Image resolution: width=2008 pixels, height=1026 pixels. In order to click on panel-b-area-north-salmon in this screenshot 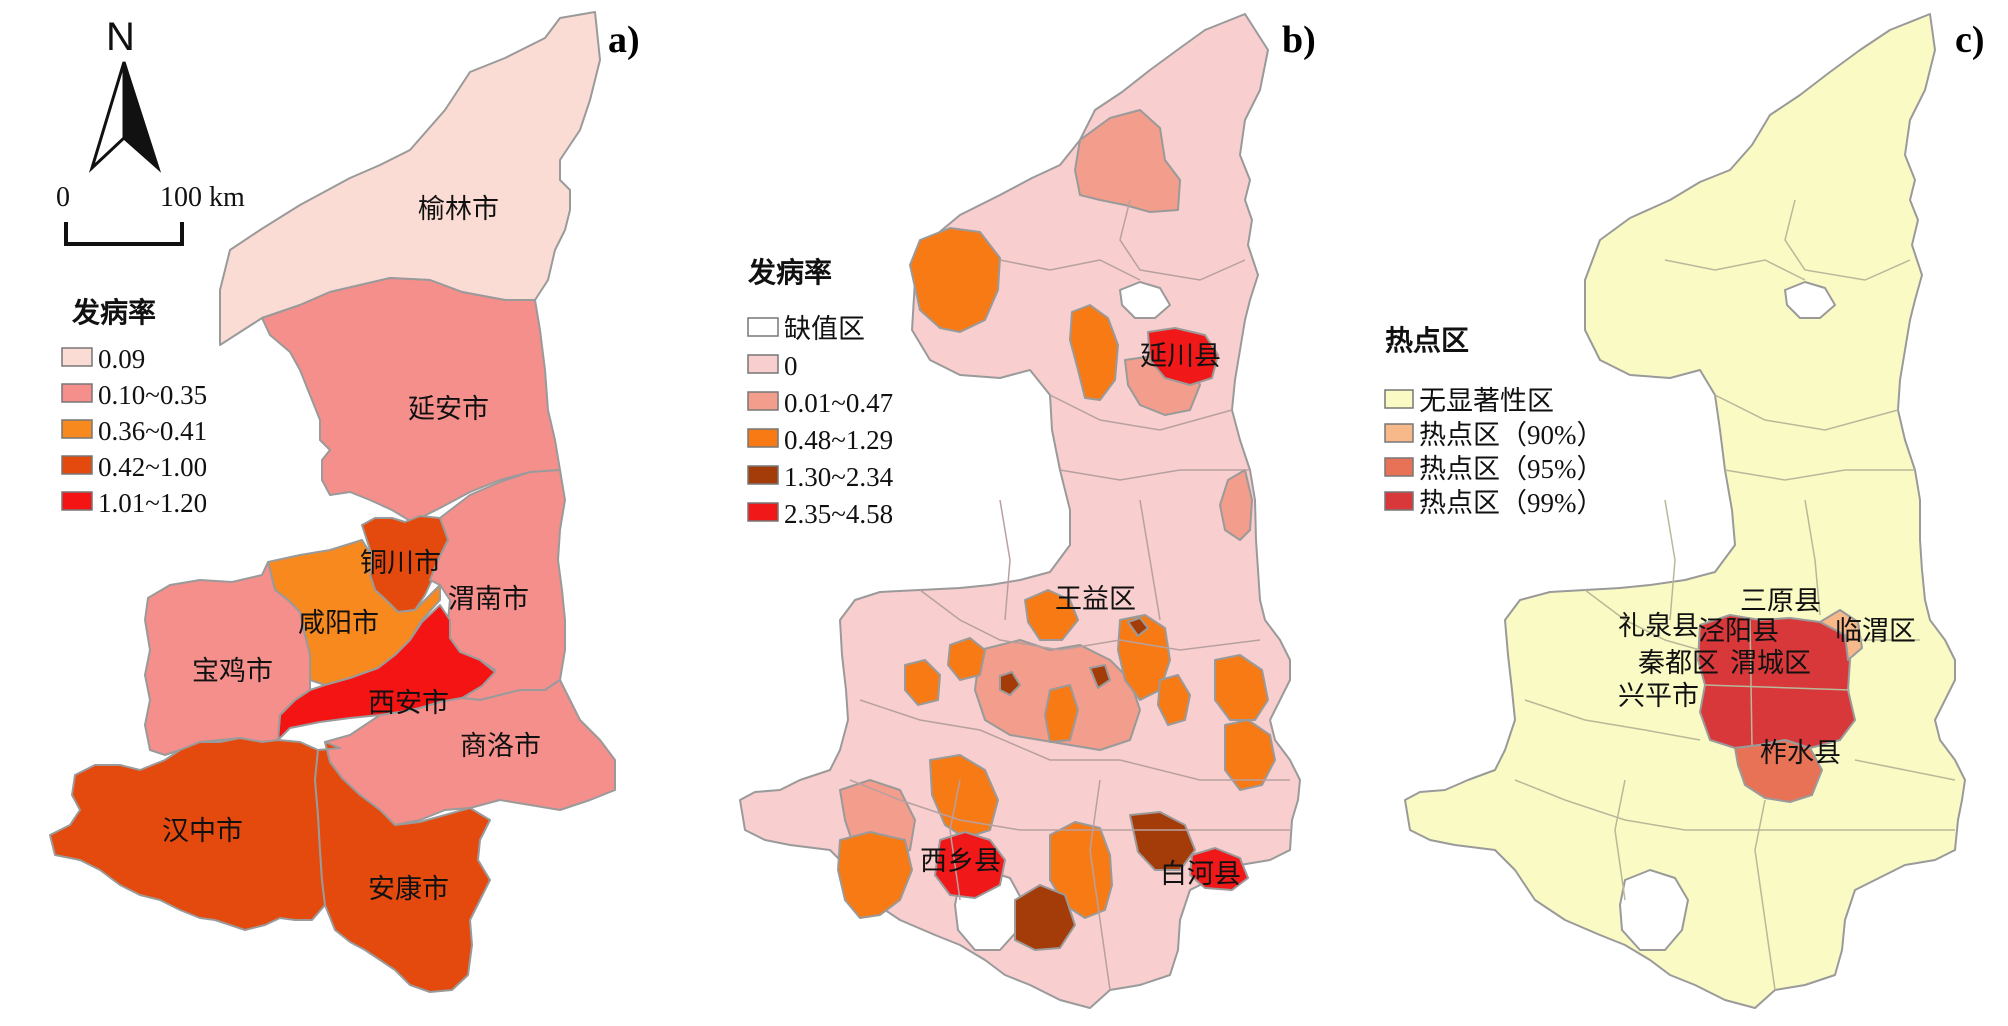, I will do `click(1127, 161)`.